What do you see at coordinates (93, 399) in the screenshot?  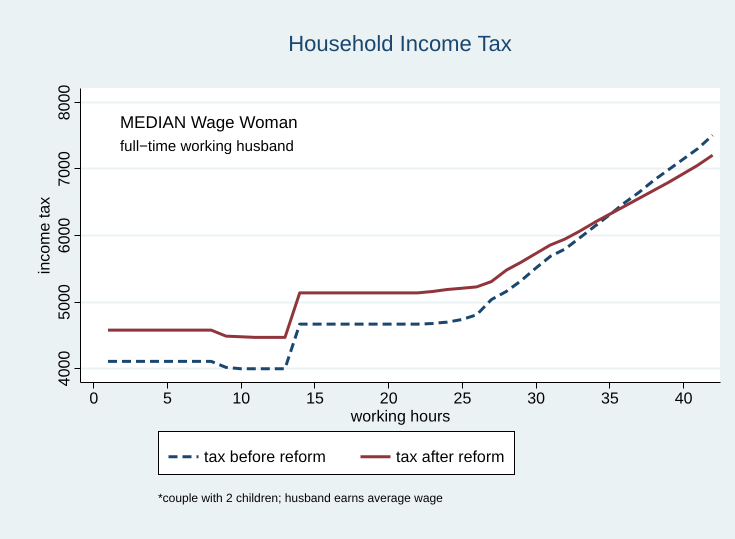 I see `x-tick-label: 0` at bounding box center [93, 399].